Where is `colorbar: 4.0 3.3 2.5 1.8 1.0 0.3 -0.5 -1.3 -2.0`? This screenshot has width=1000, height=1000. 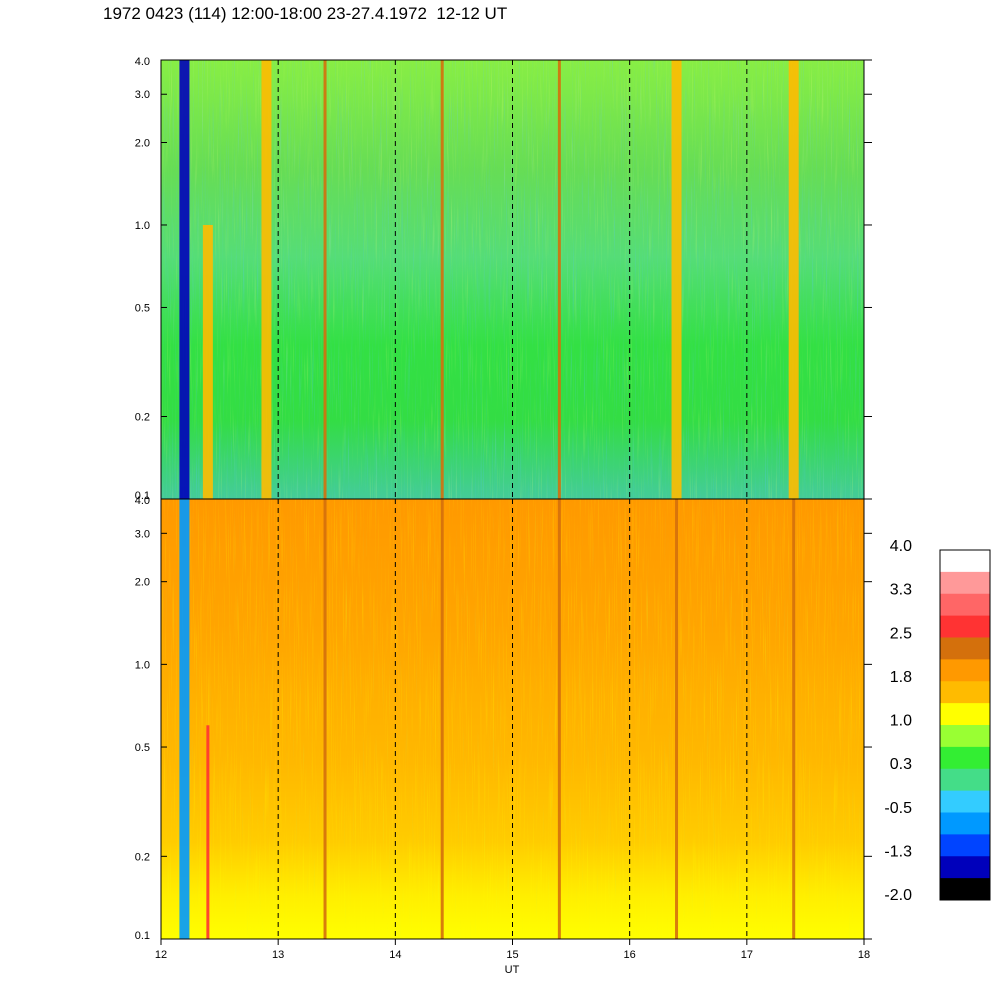
colorbar: 4.0 3.3 2.5 1.8 1.0 0.3 -0.5 -1.3 -2.0 is located at coordinates (937, 721).